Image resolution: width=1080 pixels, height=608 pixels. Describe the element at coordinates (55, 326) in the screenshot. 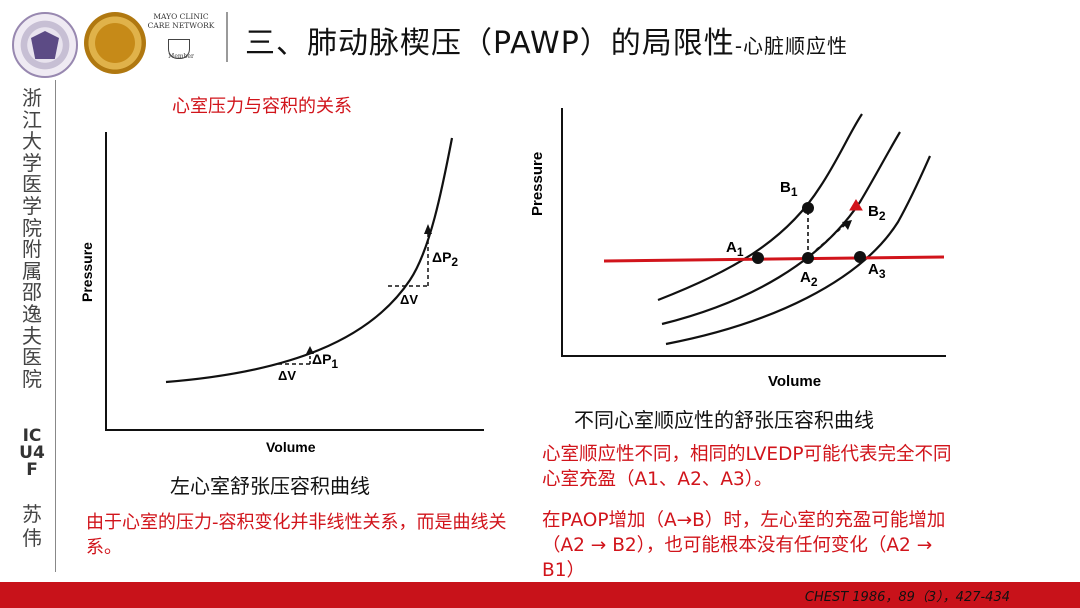

I see `sidebar-divider` at that location.